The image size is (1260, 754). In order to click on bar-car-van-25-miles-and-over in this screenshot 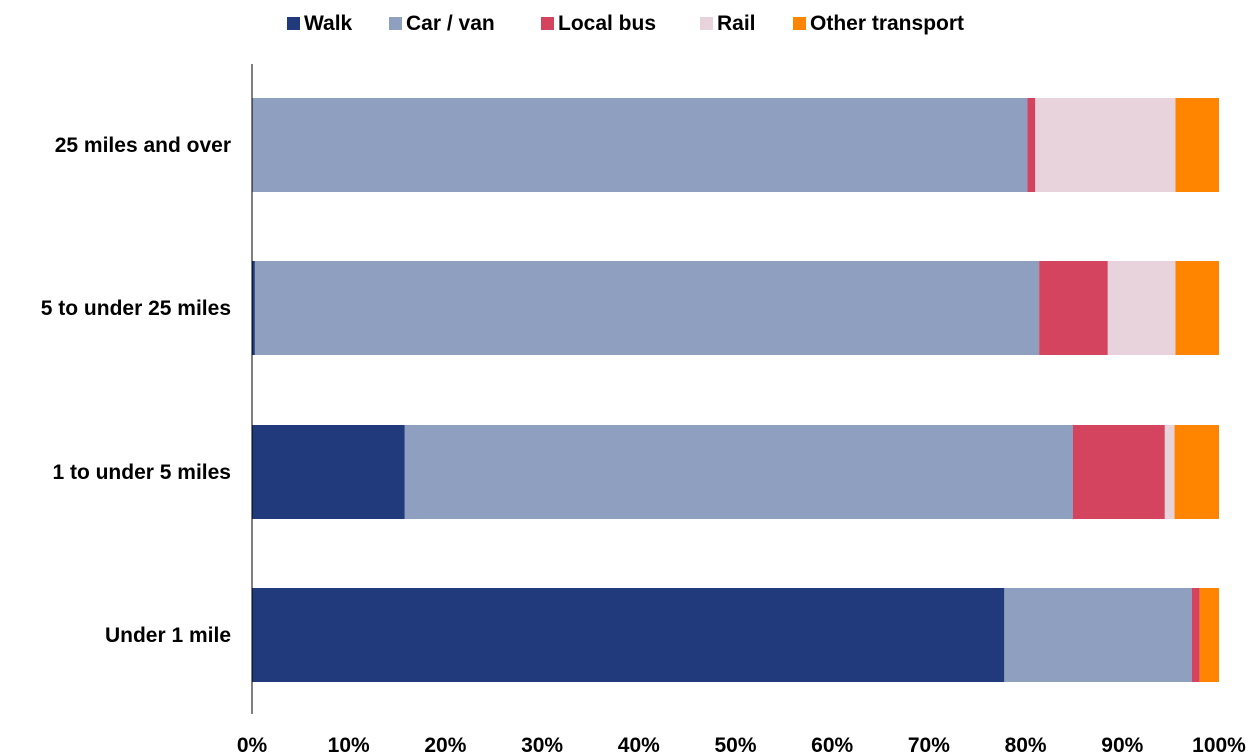, I will do `click(640, 145)`.